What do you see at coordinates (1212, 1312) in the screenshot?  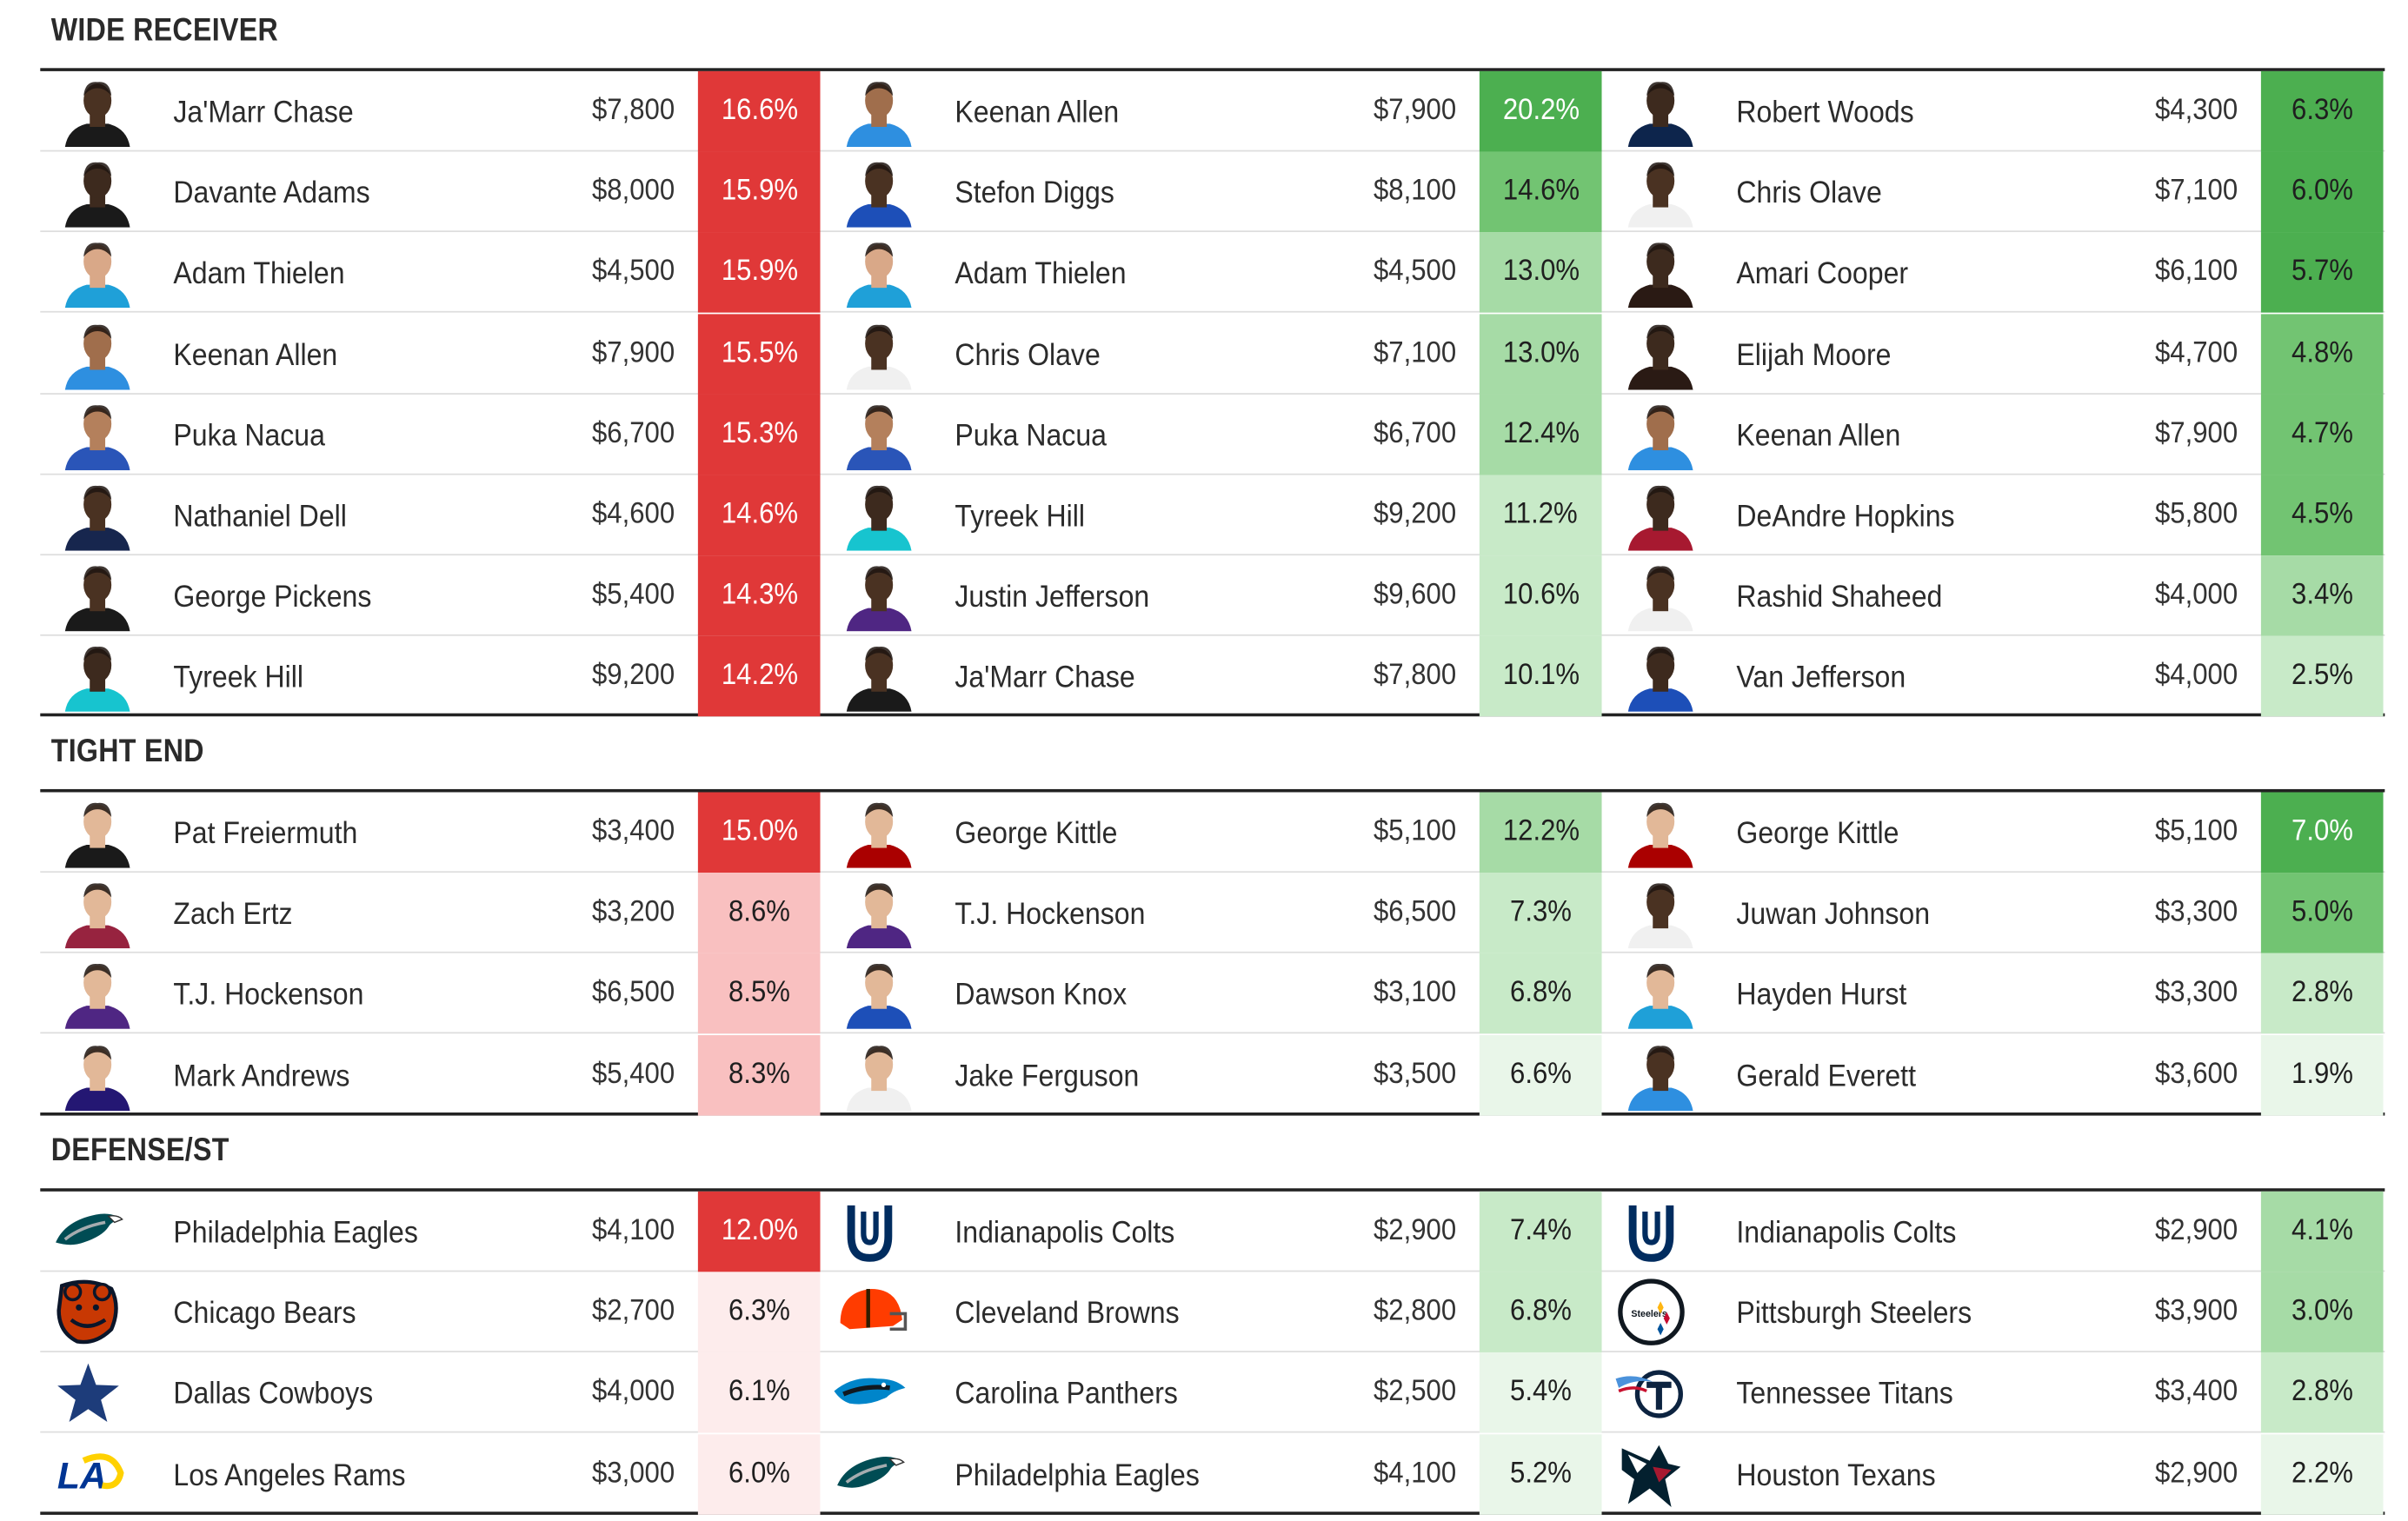 I see `player-cell-cleveland-browns: Cleveland Browns $2,800 6.8%` at bounding box center [1212, 1312].